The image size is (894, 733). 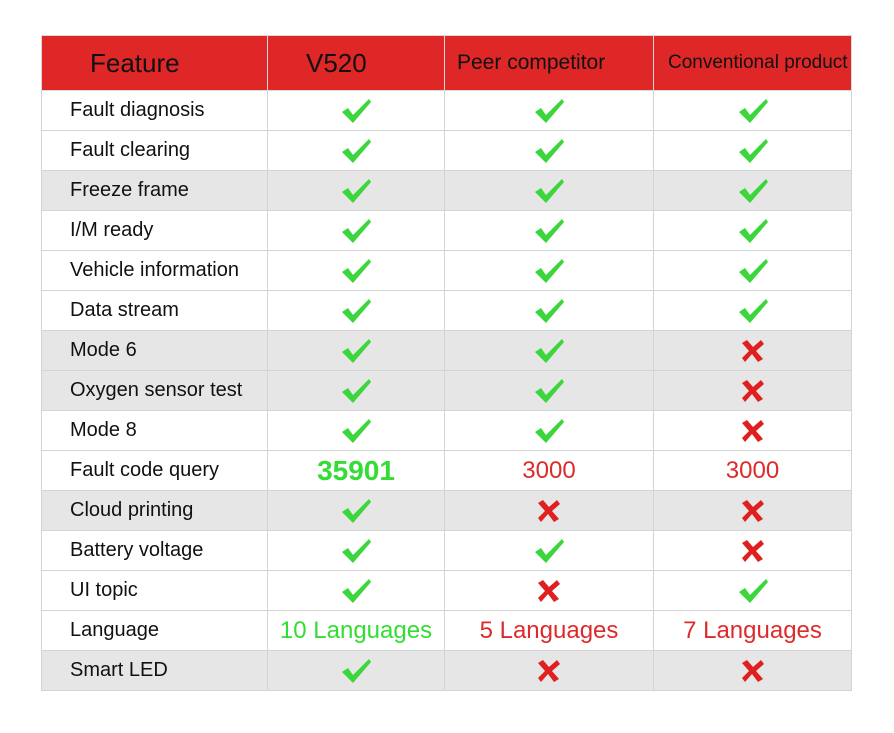 I want to click on table-row: UI topic, so click(x=446, y=590).